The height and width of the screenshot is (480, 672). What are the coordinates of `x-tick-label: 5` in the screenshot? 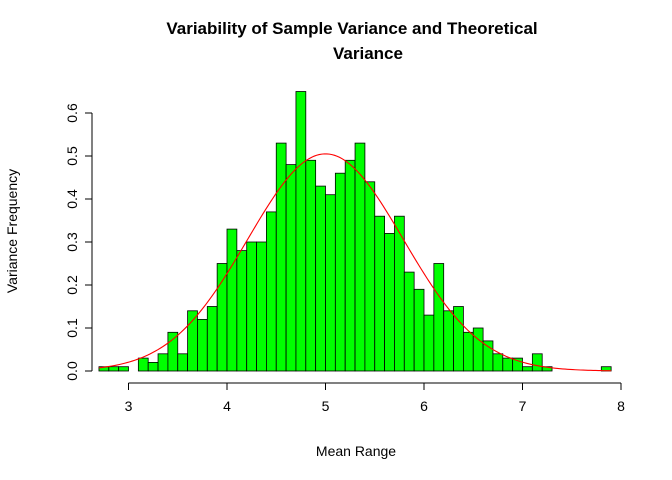 It's located at (326, 406).